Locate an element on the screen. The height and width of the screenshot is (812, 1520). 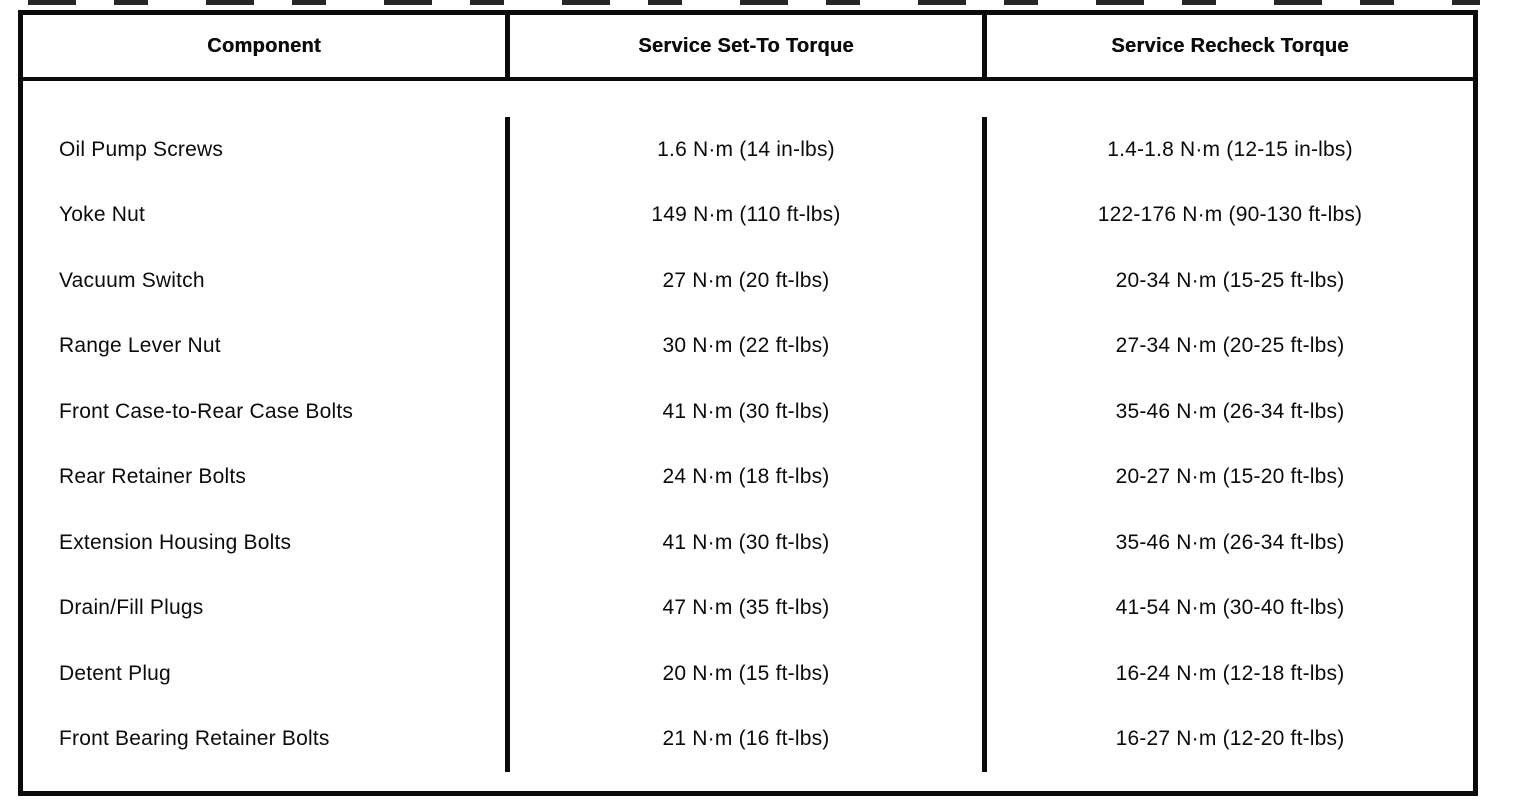
column-header-component: Component is located at coordinates (266, 46).